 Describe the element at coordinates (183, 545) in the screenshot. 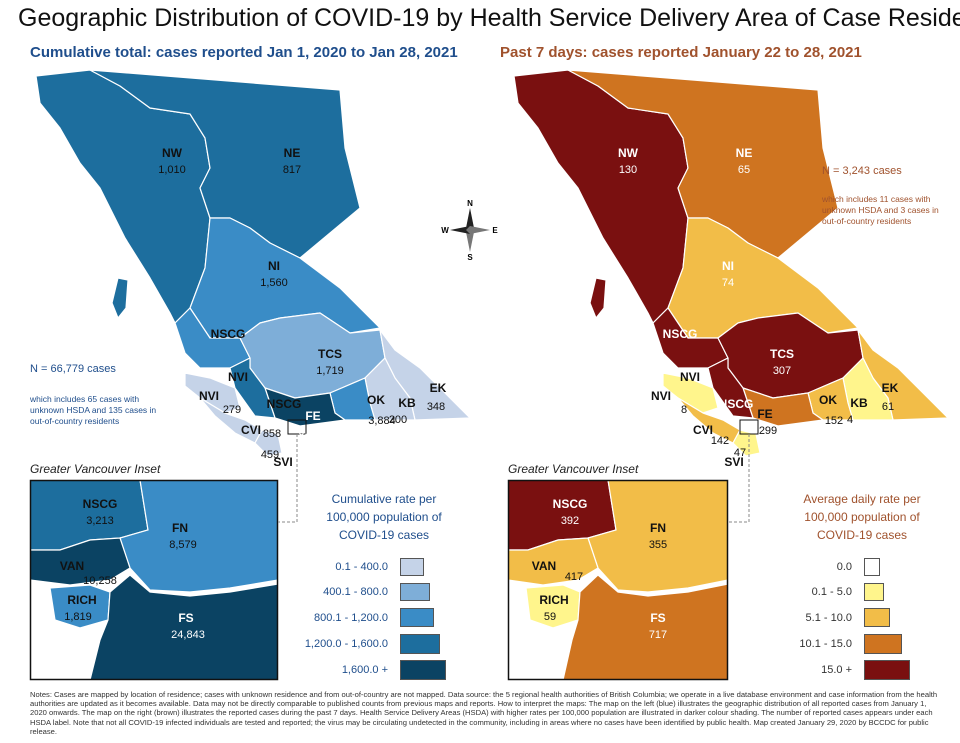

I see `region-count: 8,579` at that location.